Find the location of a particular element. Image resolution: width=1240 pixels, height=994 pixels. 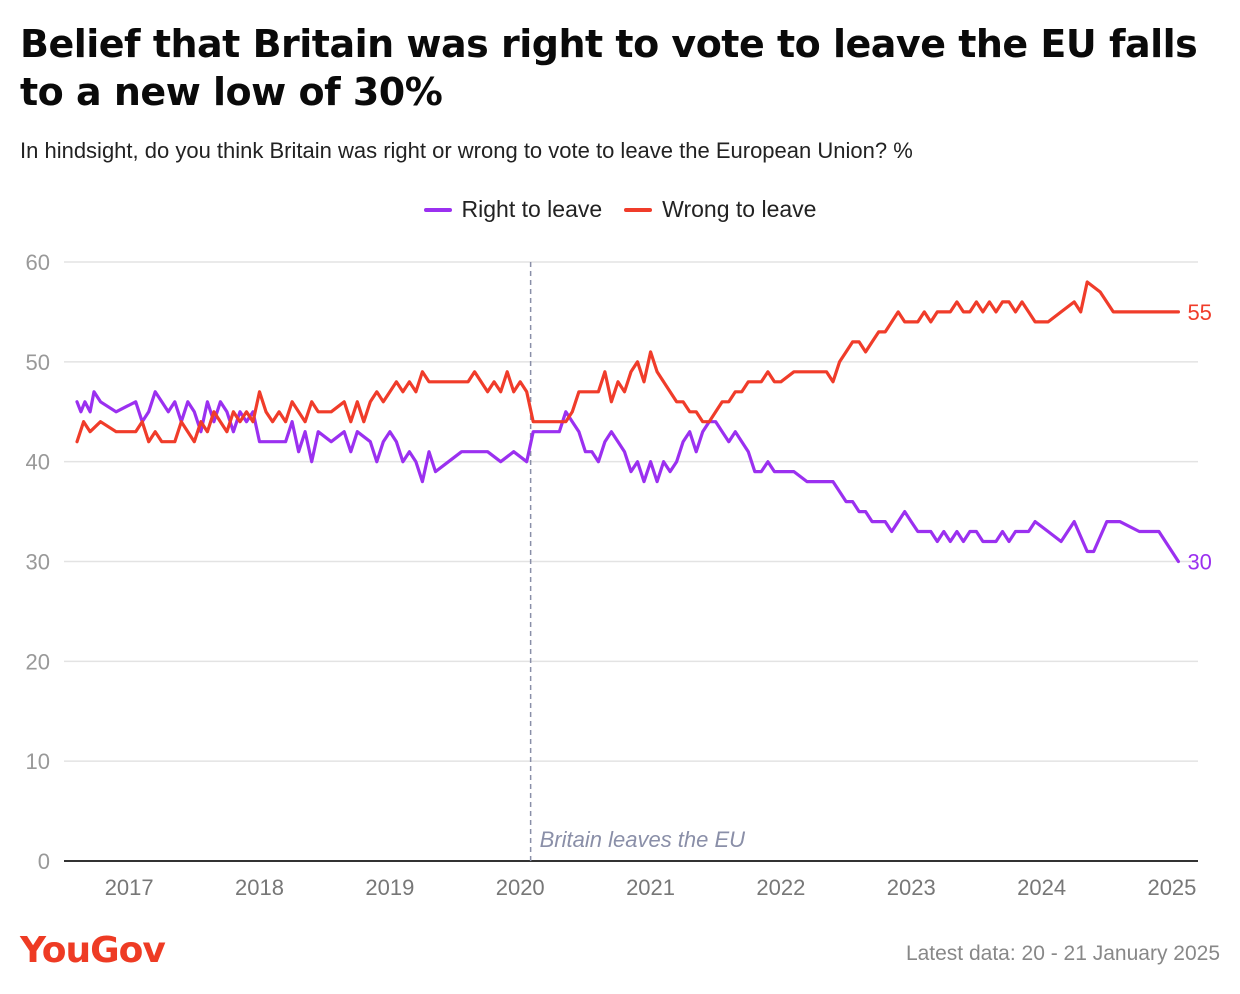

legend-swatch-wrong is located at coordinates (638, 209).